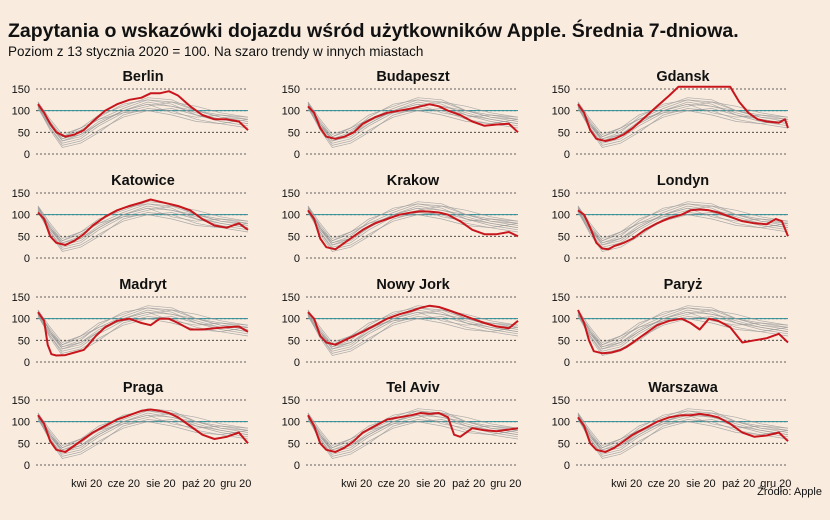 The image size is (830, 520). Describe the element at coordinates (143, 181) in the screenshot. I see `panel-title: Katowice` at that location.